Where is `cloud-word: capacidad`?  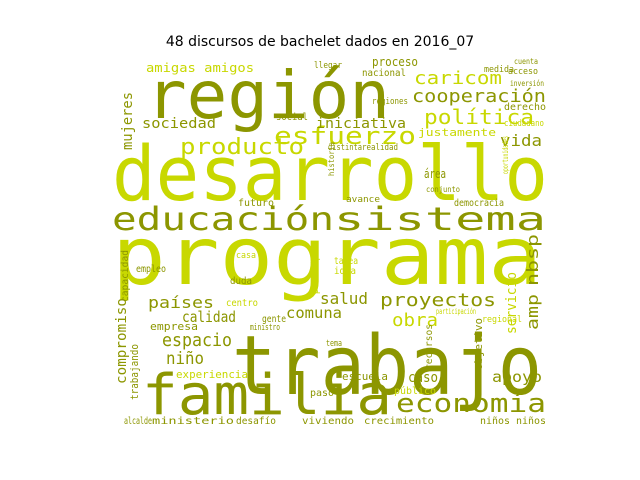 cloud-word: capacidad is located at coordinates (125, 276).